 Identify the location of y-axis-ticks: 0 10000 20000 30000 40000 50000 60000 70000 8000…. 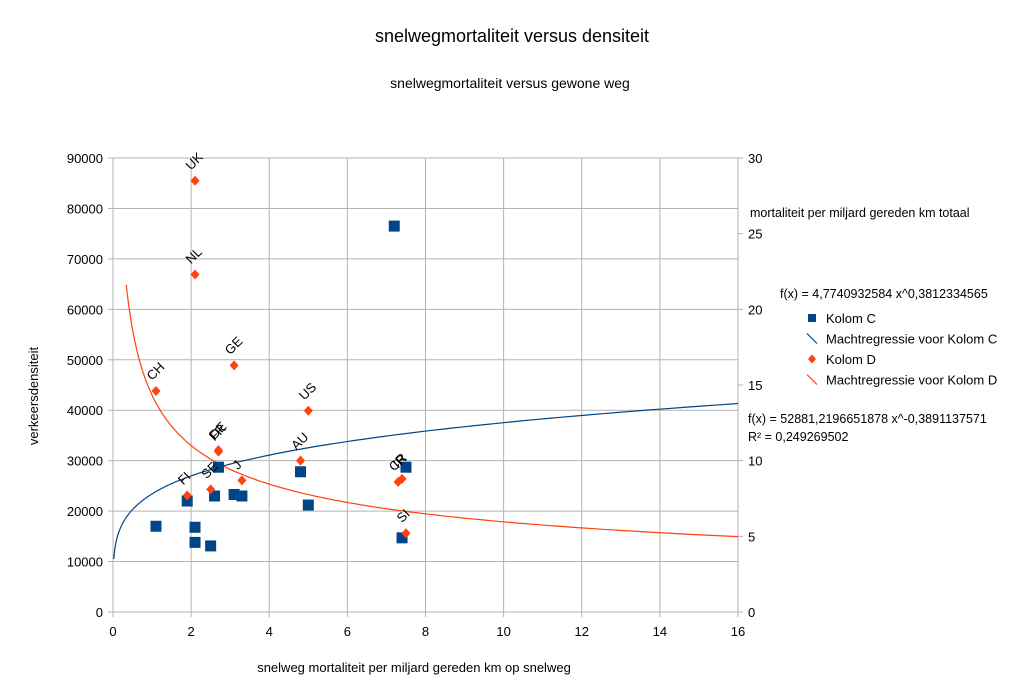
(90, 385).